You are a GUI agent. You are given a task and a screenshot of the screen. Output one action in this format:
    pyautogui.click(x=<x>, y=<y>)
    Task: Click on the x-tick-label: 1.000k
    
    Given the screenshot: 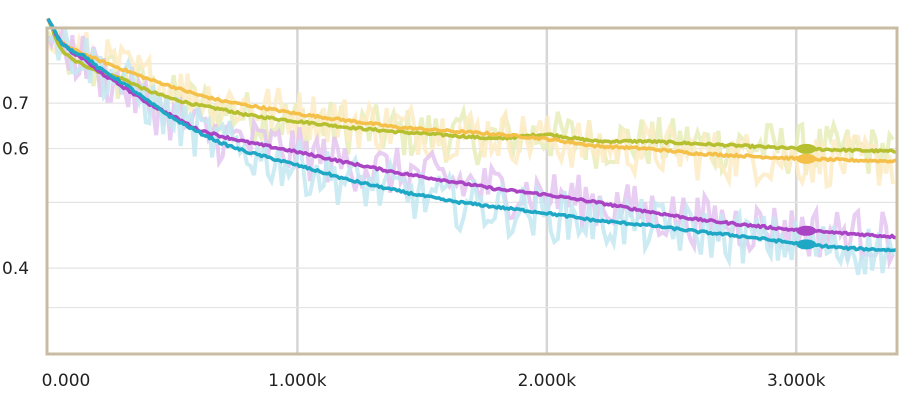 What is the action you would take?
    pyautogui.click(x=297, y=381)
    